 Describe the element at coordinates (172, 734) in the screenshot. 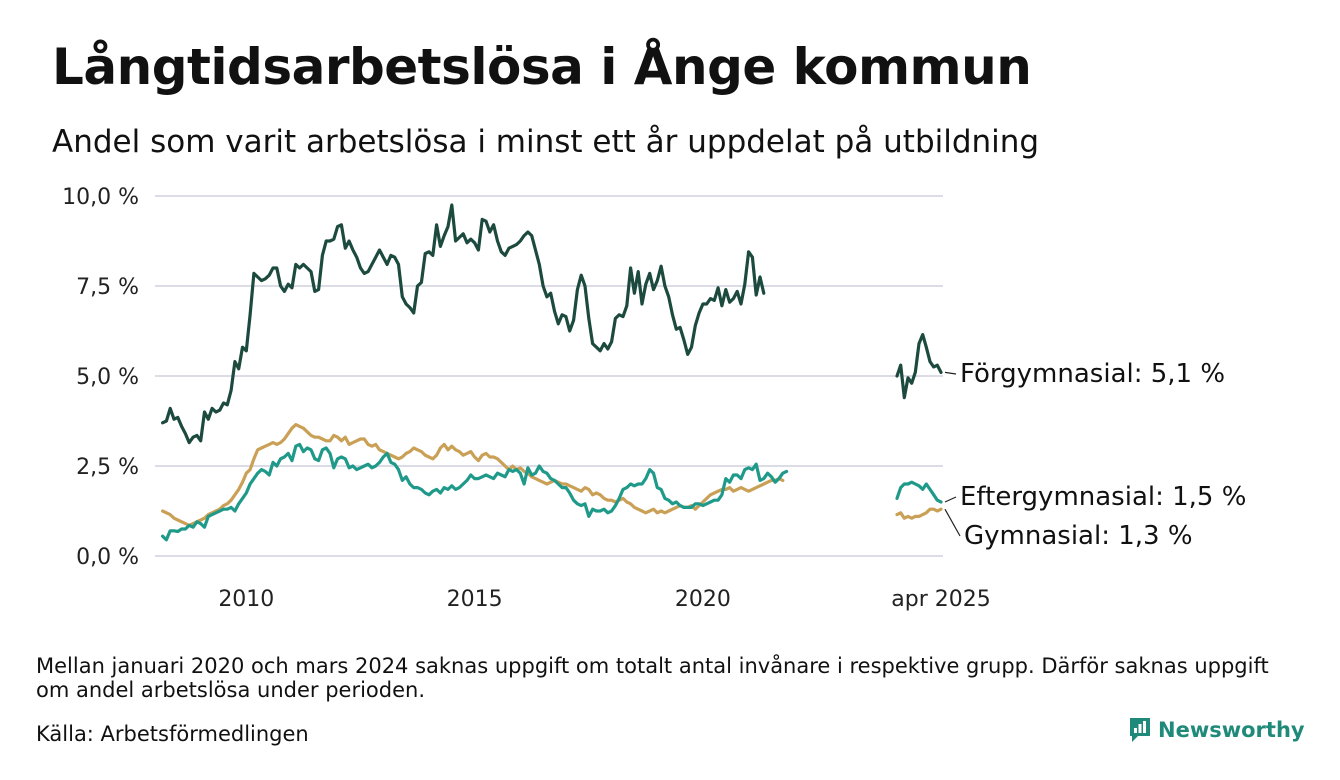

I see `source-note: Källa: Arbetsförmedlingen` at that location.